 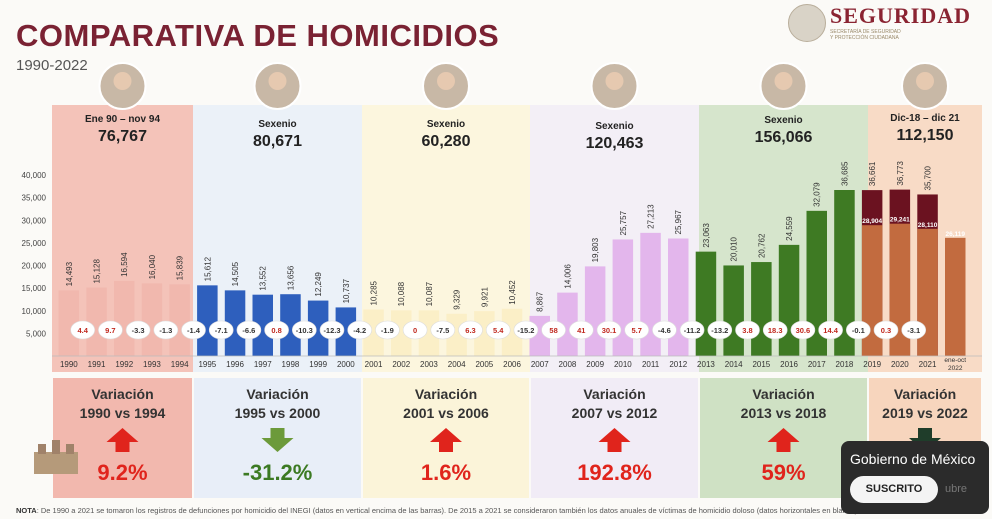 What do you see at coordinates (124, 364) in the screenshot?
I see `x-tick-label: 1992` at bounding box center [124, 364].